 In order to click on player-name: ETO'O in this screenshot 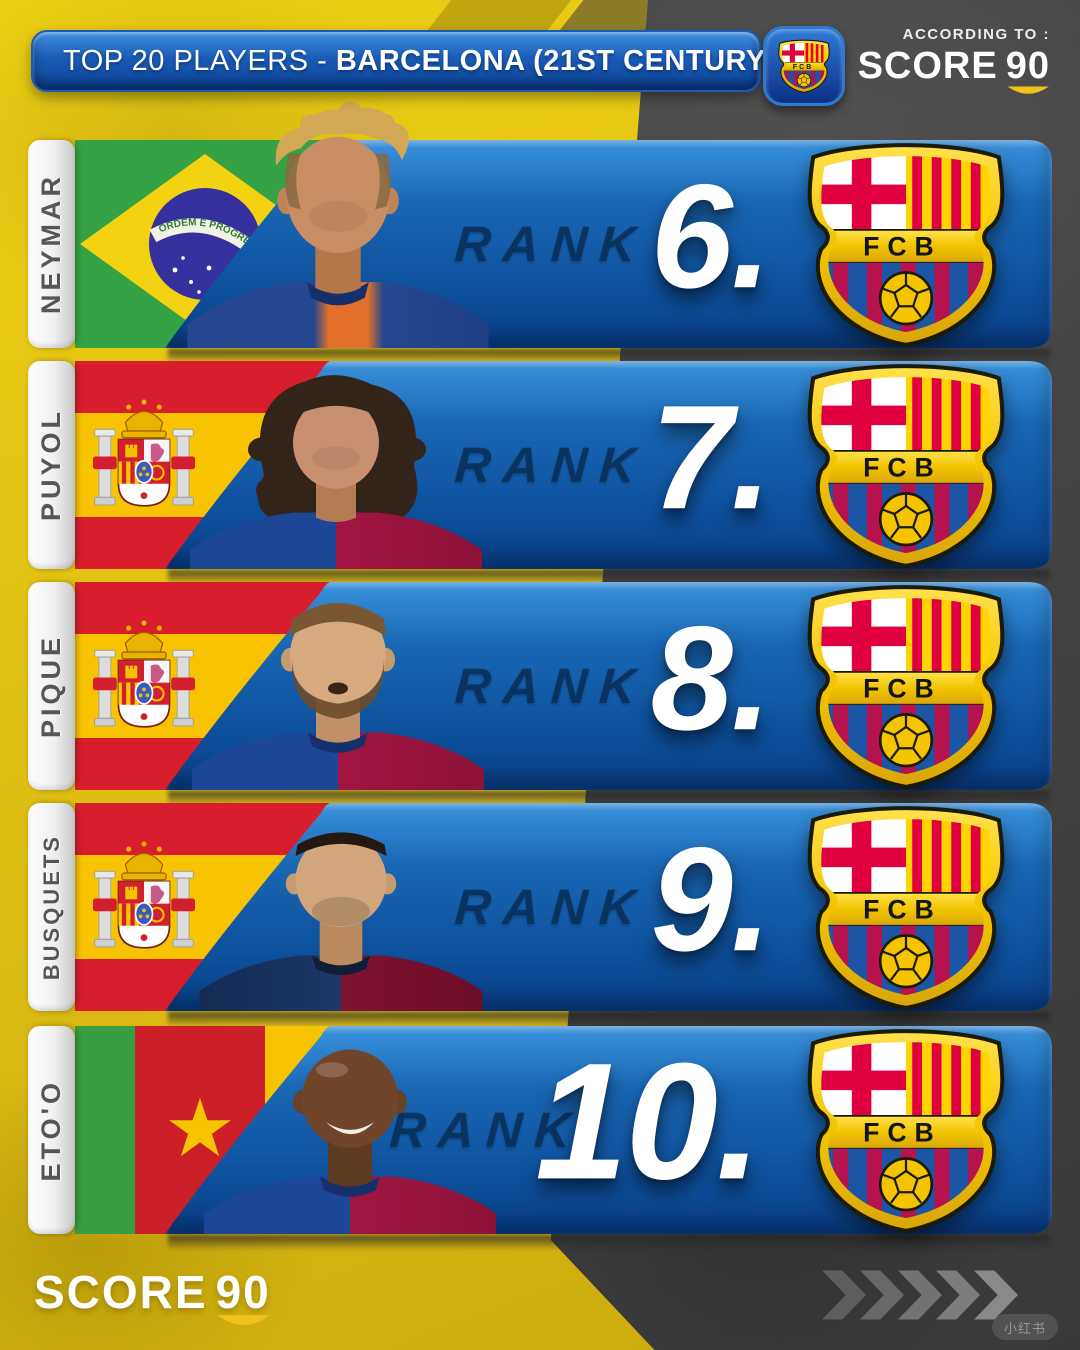, I will do `click(51, 1130)`.